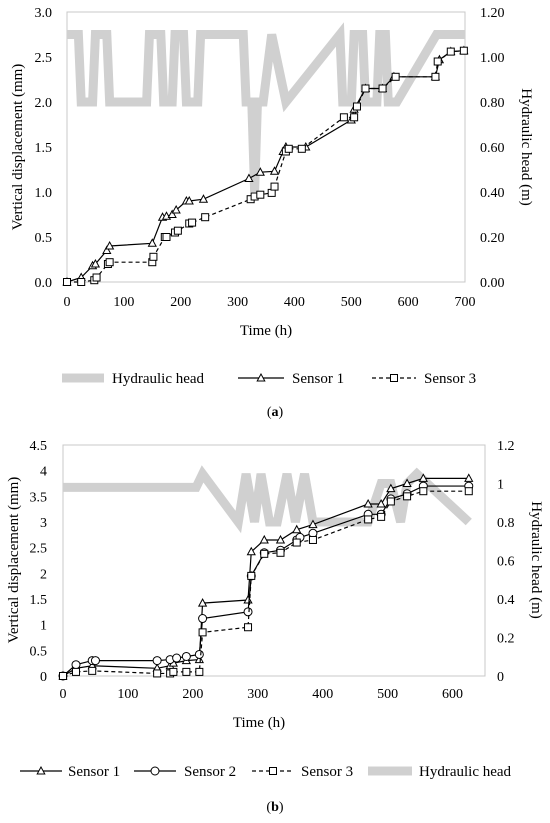 This screenshot has width=550, height=823. Describe the element at coordinates (492, 58) in the screenshot. I see `y2-tick-label: 1.00` at that location.